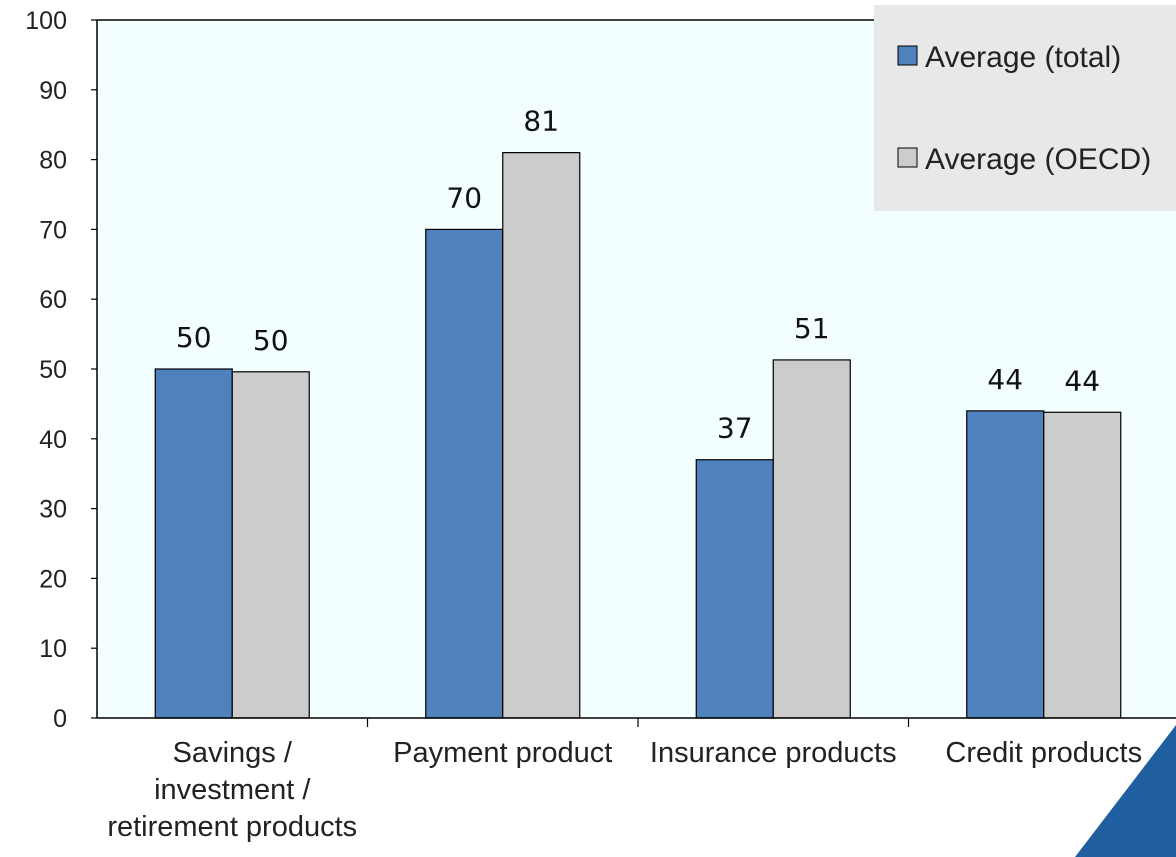 Image resolution: width=1176 pixels, height=857 pixels. Describe the element at coordinates (53, 300) in the screenshot. I see `y-tick-label-6: 60` at that location.